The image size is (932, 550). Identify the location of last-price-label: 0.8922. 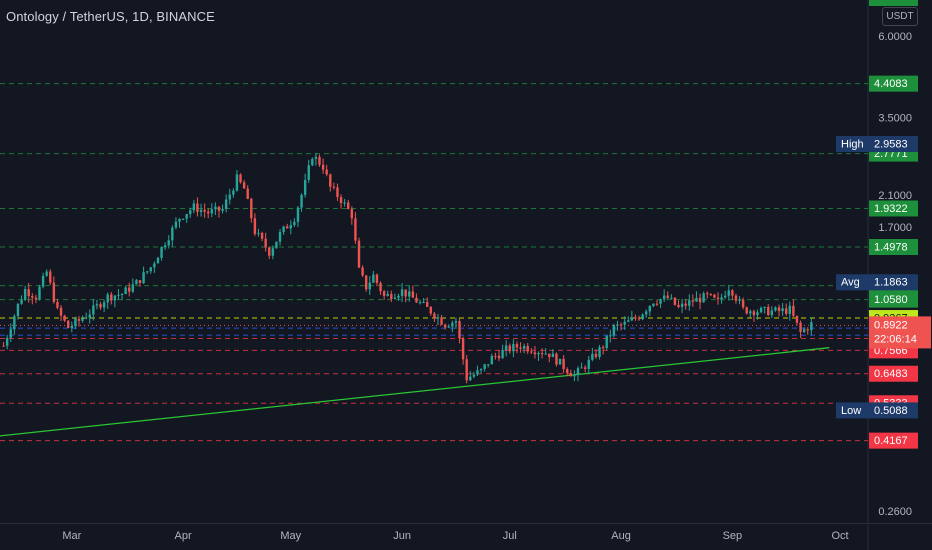
(891, 325).